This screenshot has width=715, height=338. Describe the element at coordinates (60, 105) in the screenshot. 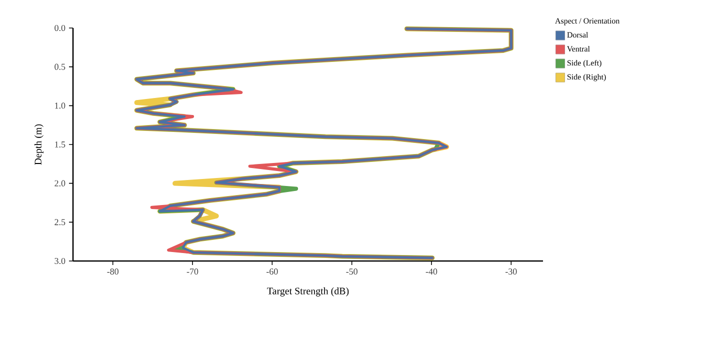

I see `y-tick-label: 1.0` at that location.